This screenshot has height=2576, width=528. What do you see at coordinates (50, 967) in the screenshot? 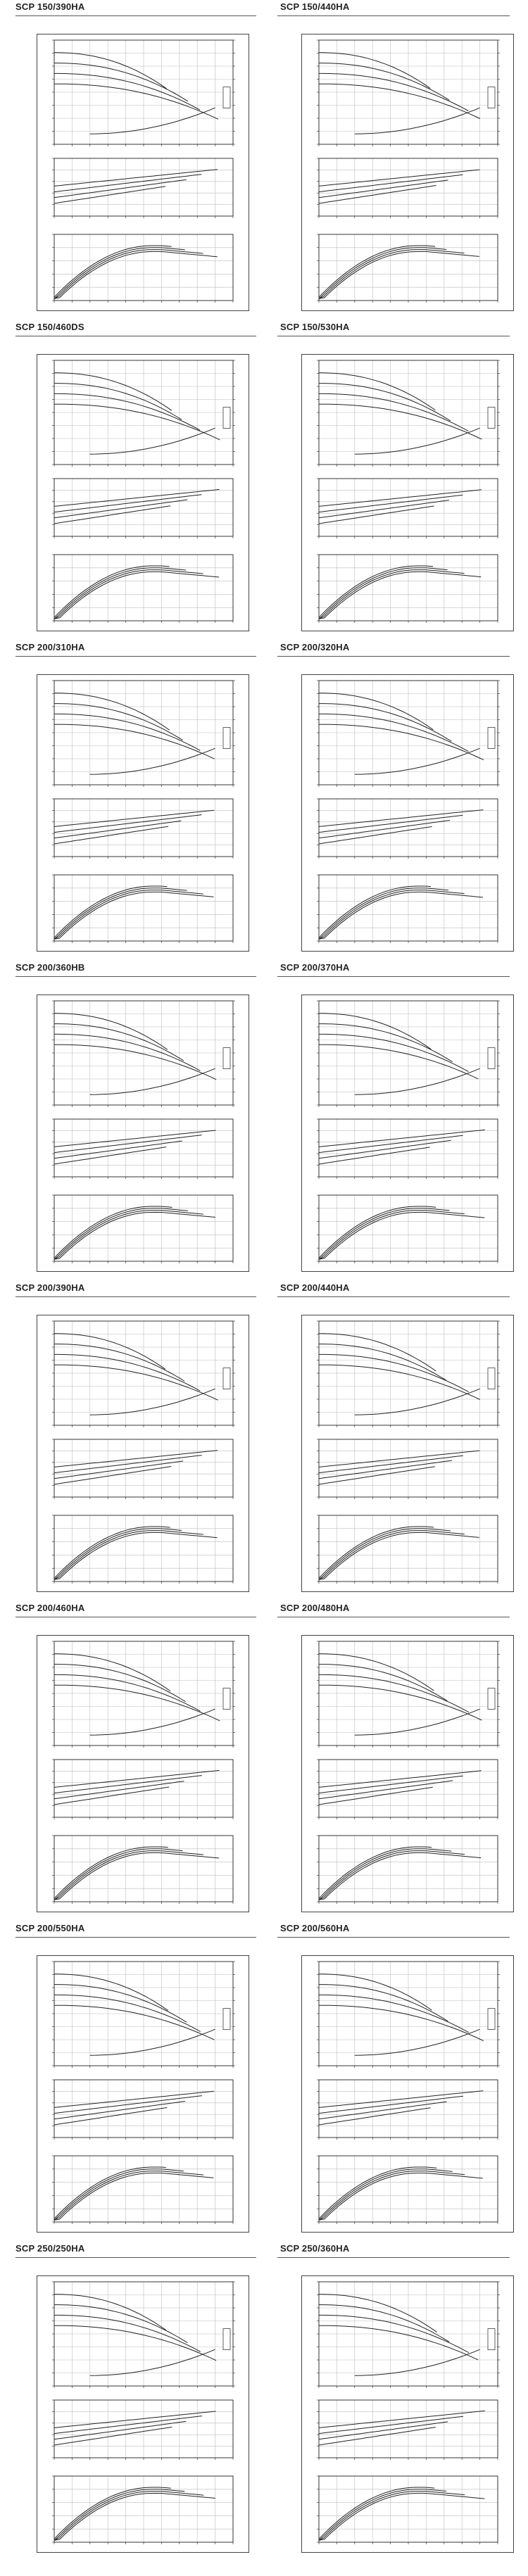
I see `panel-title: SCP 200/360HB` at bounding box center [50, 967].